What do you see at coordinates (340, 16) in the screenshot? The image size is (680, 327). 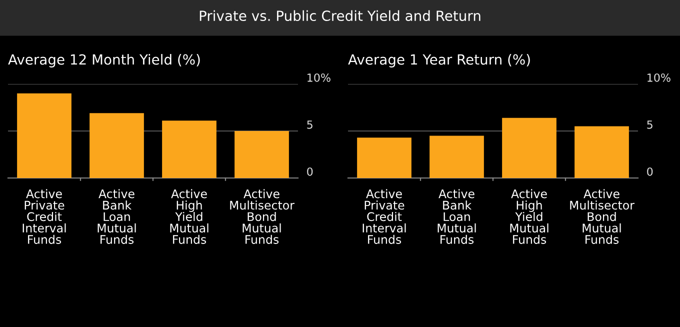 I see `text: Private vs. Public Credit Yield and Return` at bounding box center [340, 16].